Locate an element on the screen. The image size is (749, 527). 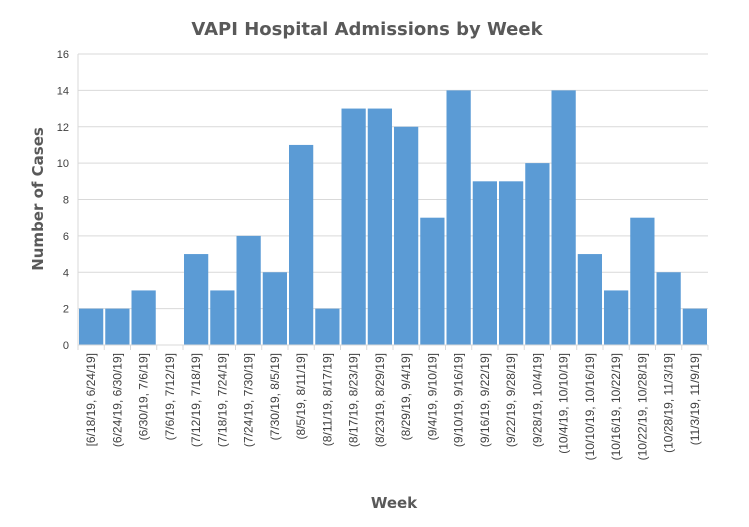
y-tick-label: 2 is located at coordinates (66, 310).